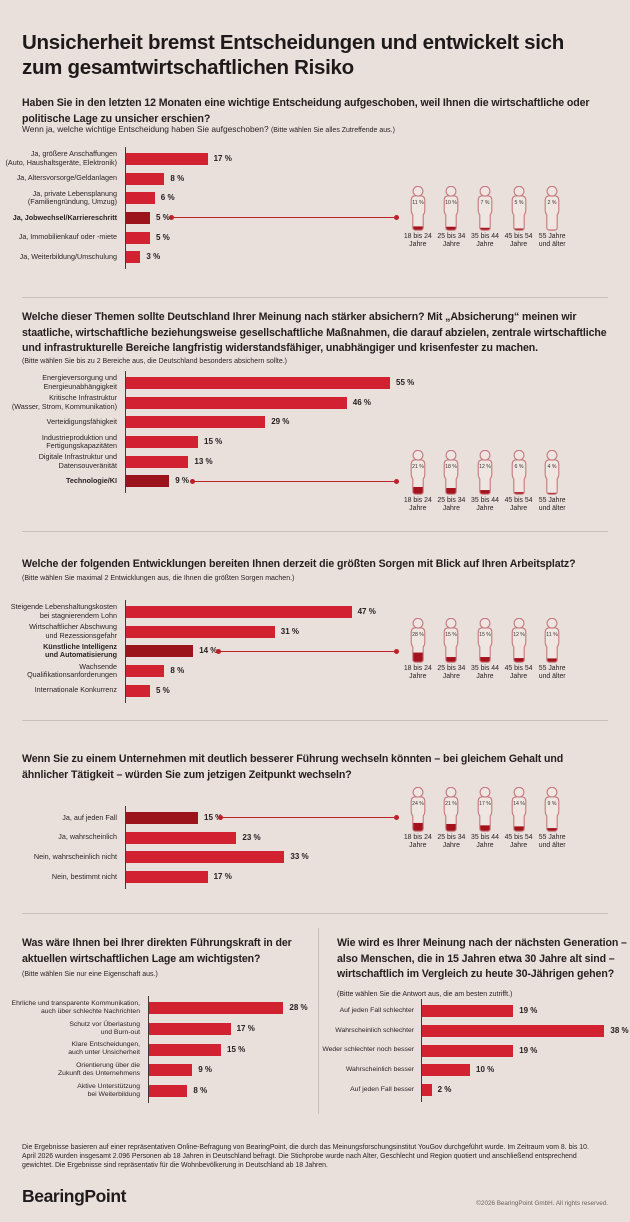 This screenshot has height=1222, width=630. What do you see at coordinates (104, 1028) in the screenshot?
I see `bar-label: Schutz vor Überlastung und Burn-out` at bounding box center [104, 1028].